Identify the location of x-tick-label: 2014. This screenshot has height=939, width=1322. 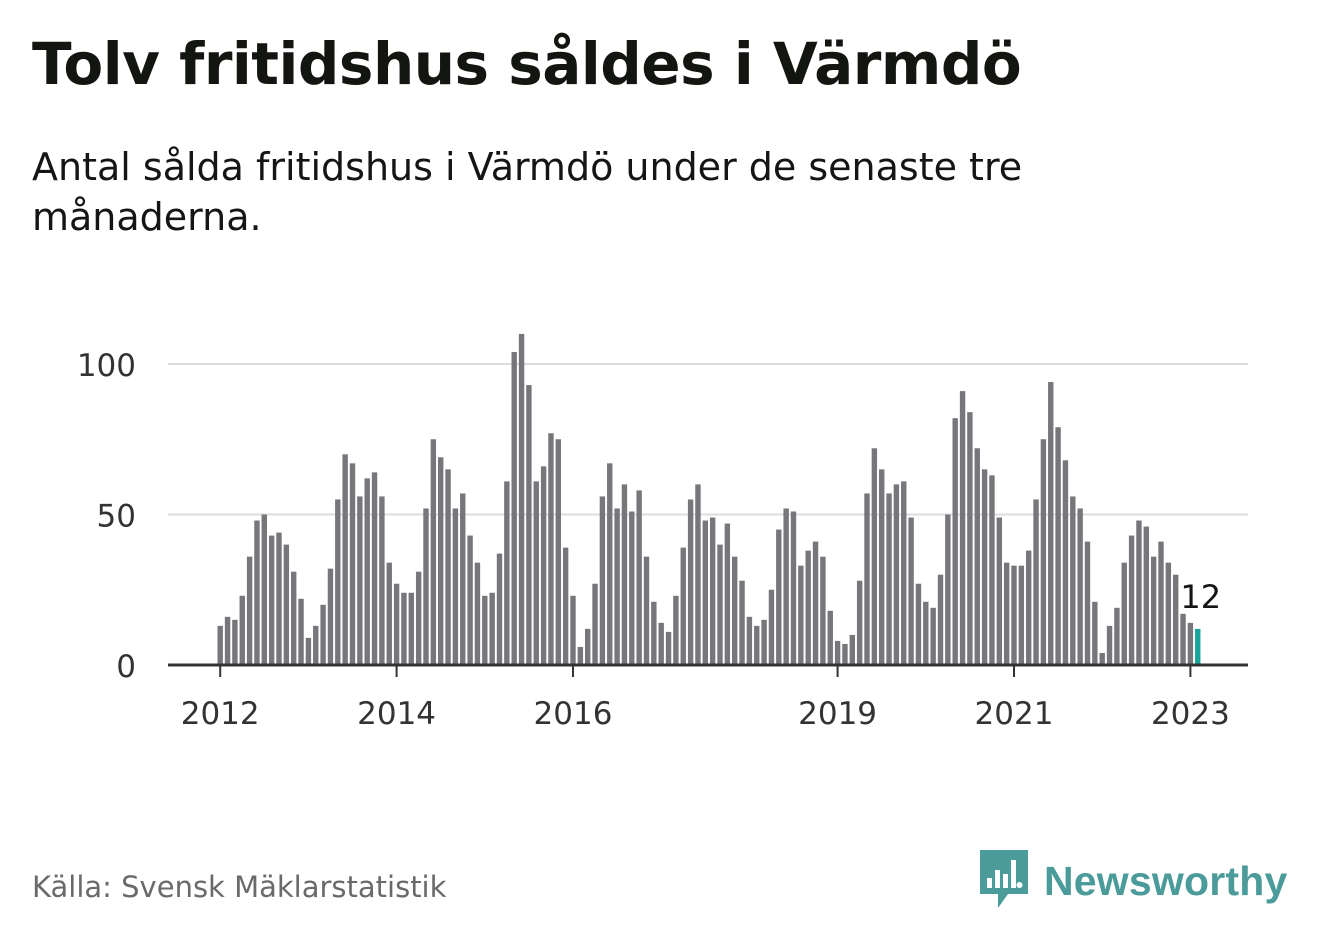
(396, 714).